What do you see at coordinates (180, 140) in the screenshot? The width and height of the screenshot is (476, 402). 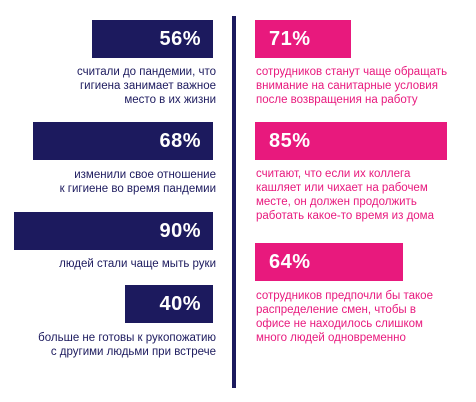 I see `stat-value: 68%` at bounding box center [180, 140].